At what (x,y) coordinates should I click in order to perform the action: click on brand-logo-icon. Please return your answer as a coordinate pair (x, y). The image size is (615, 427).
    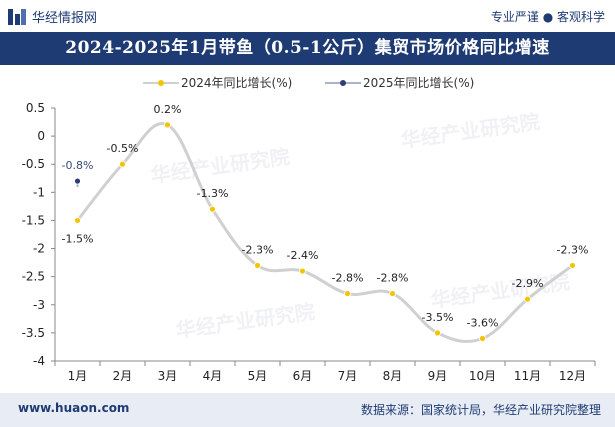
    Looking at the image, I should click on (17, 16).